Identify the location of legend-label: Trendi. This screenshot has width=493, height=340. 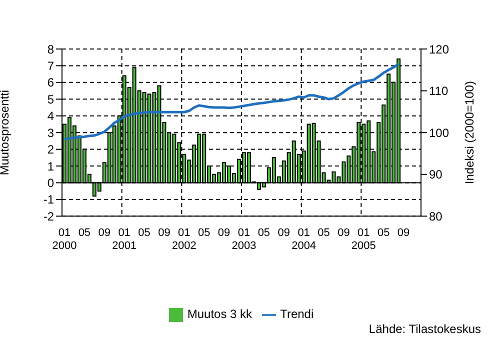
(297, 314).